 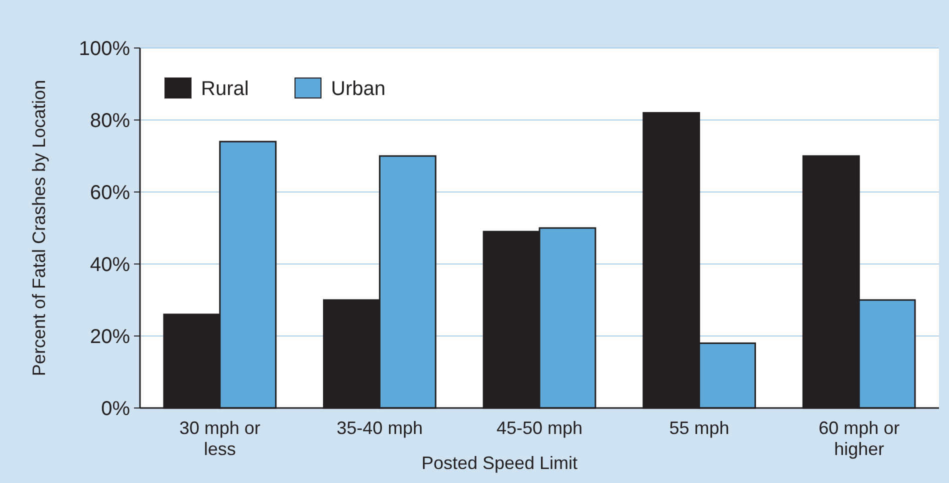 I want to click on x-tick-label: 55 mph, so click(x=699, y=428).